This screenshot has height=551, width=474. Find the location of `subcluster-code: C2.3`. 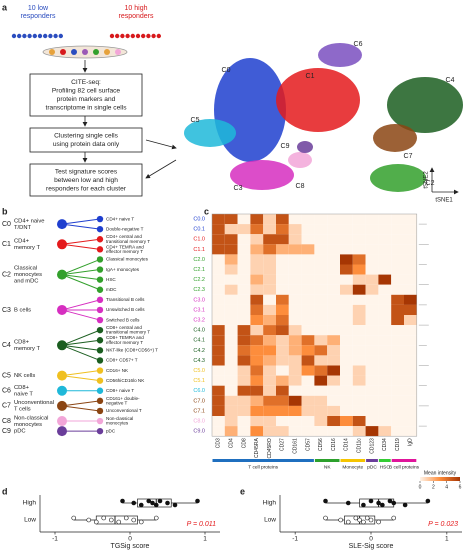

subcluster-code: C2.3 is located at coordinates (199, 290).